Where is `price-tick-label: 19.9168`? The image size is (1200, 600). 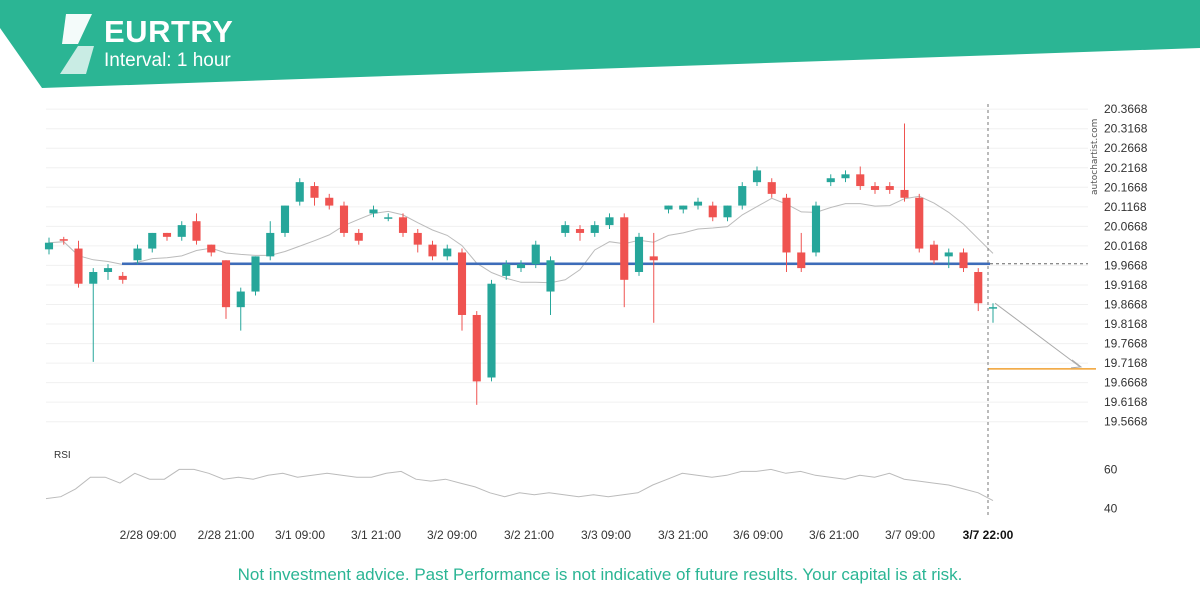
price-tick-label: 19.9168 is located at coordinates (1126, 285).